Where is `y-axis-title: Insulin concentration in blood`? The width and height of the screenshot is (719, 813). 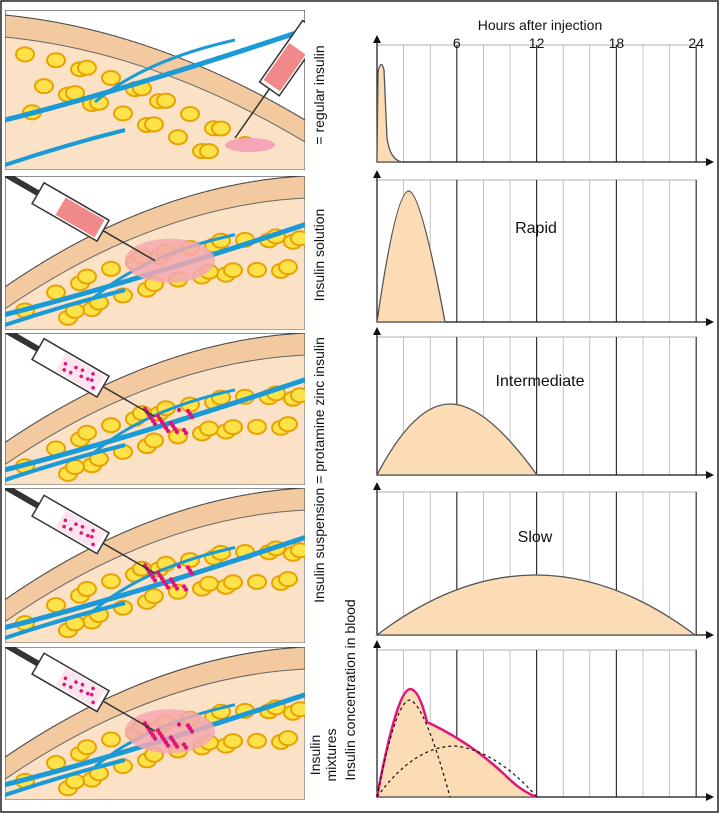 y-axis-title: Insulin concentration in blood is located at coordinates (350, 689).